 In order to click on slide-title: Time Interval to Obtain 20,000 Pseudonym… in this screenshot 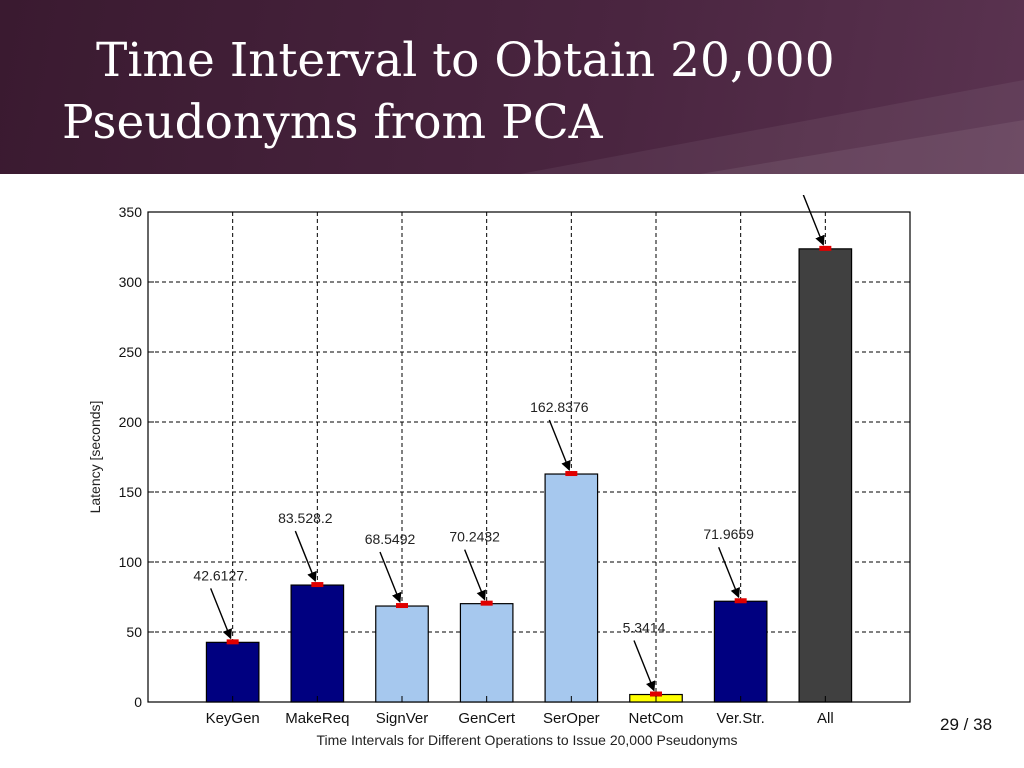, I will do `click(512, 92)`.